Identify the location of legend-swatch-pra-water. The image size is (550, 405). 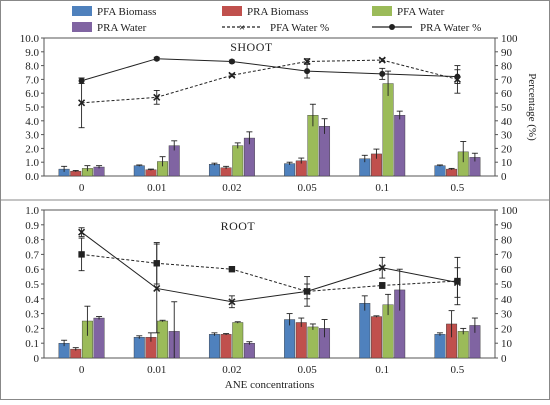
(82, 27).